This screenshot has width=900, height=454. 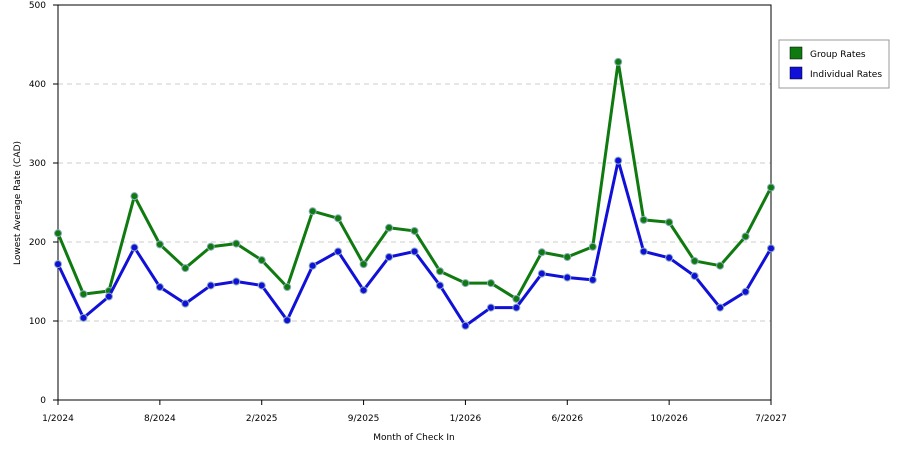 What do you see at coordinates (846, 75) in the screenshot?
I see `legend-label: Individual Rates` at bounding box center [846, 75].